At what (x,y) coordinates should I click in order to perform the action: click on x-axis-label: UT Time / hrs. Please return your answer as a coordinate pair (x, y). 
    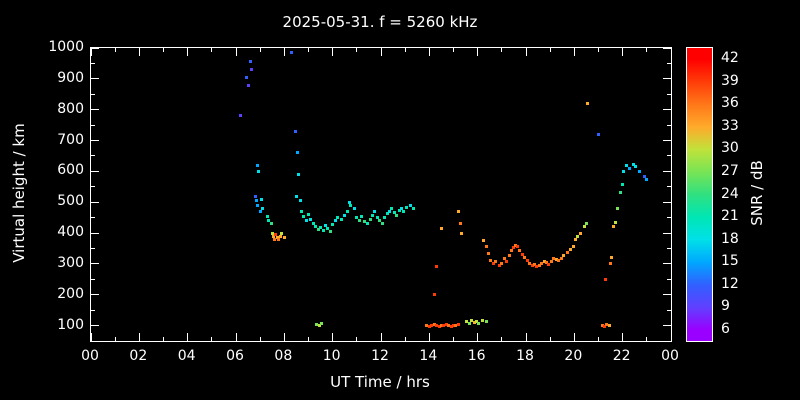
    Looking at the image, I should click on (380, 382).